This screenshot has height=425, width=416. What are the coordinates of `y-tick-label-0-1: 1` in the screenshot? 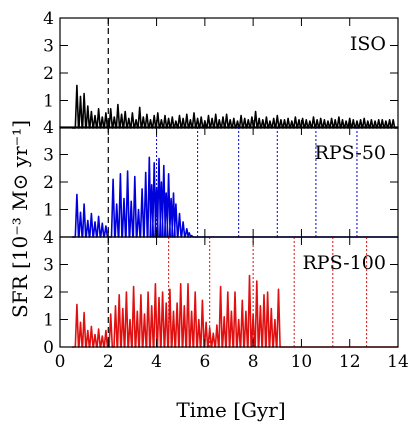 It's located at (48, 102).